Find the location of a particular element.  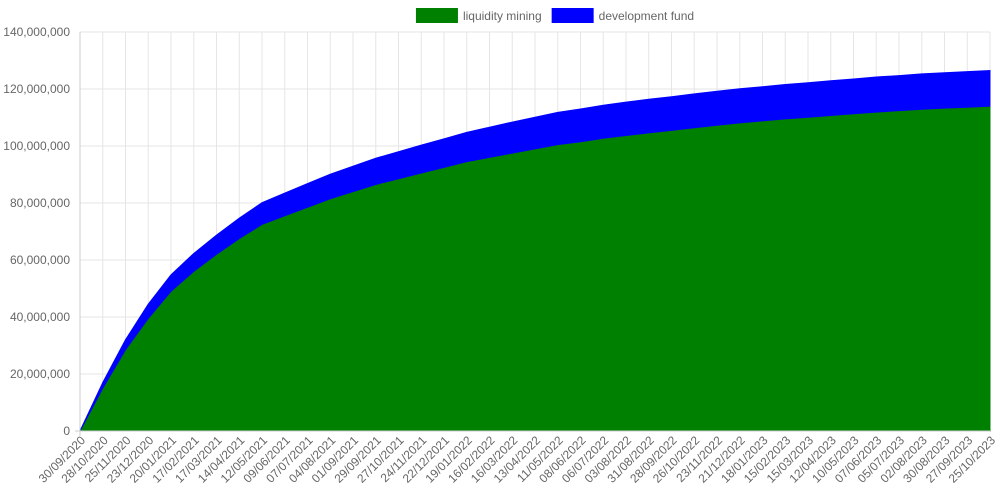

y-tick-label: 140,000,000 is located at coordinates (36, 32).